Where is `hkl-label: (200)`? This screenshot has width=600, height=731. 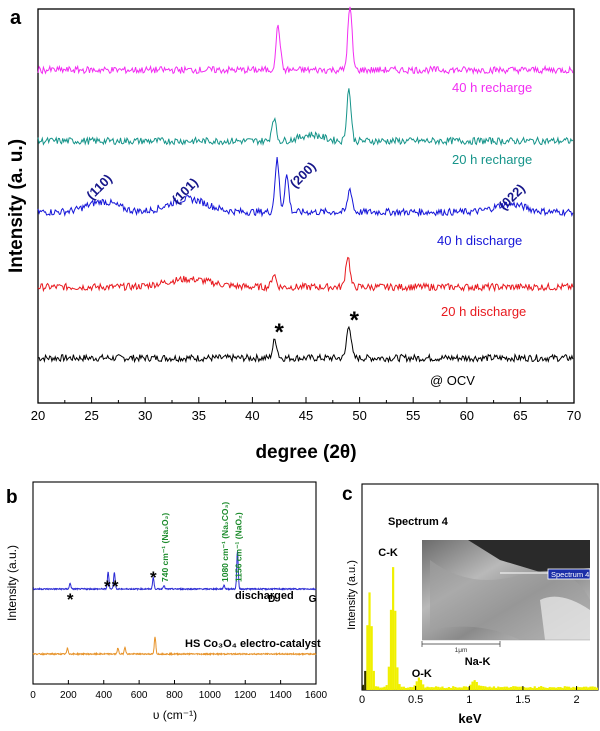 hkl-label: (200) is located at coordinates (303, 175).